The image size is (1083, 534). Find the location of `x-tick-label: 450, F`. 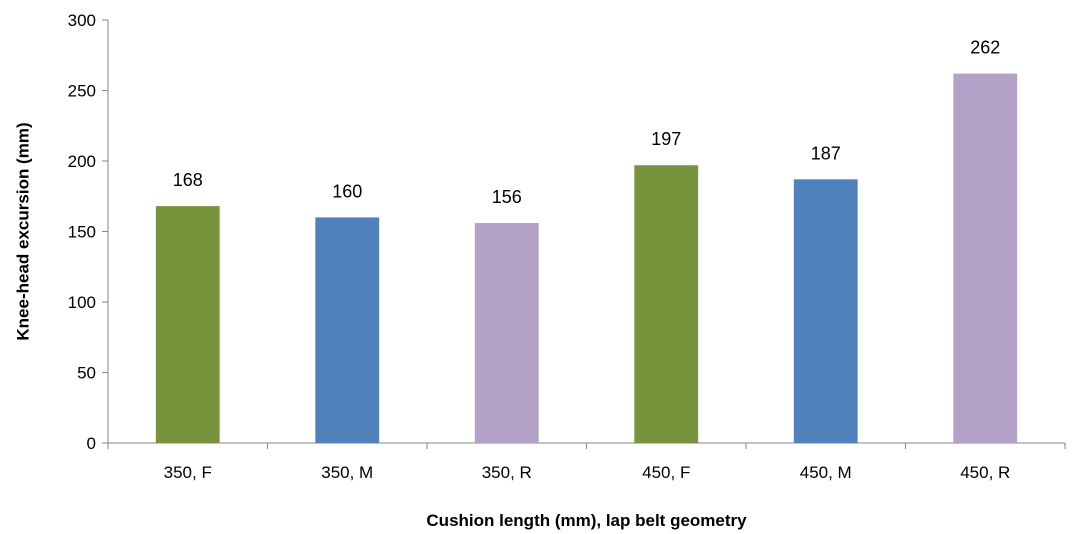

x-tick-label: 450, F is located at coordinates (666, 472).